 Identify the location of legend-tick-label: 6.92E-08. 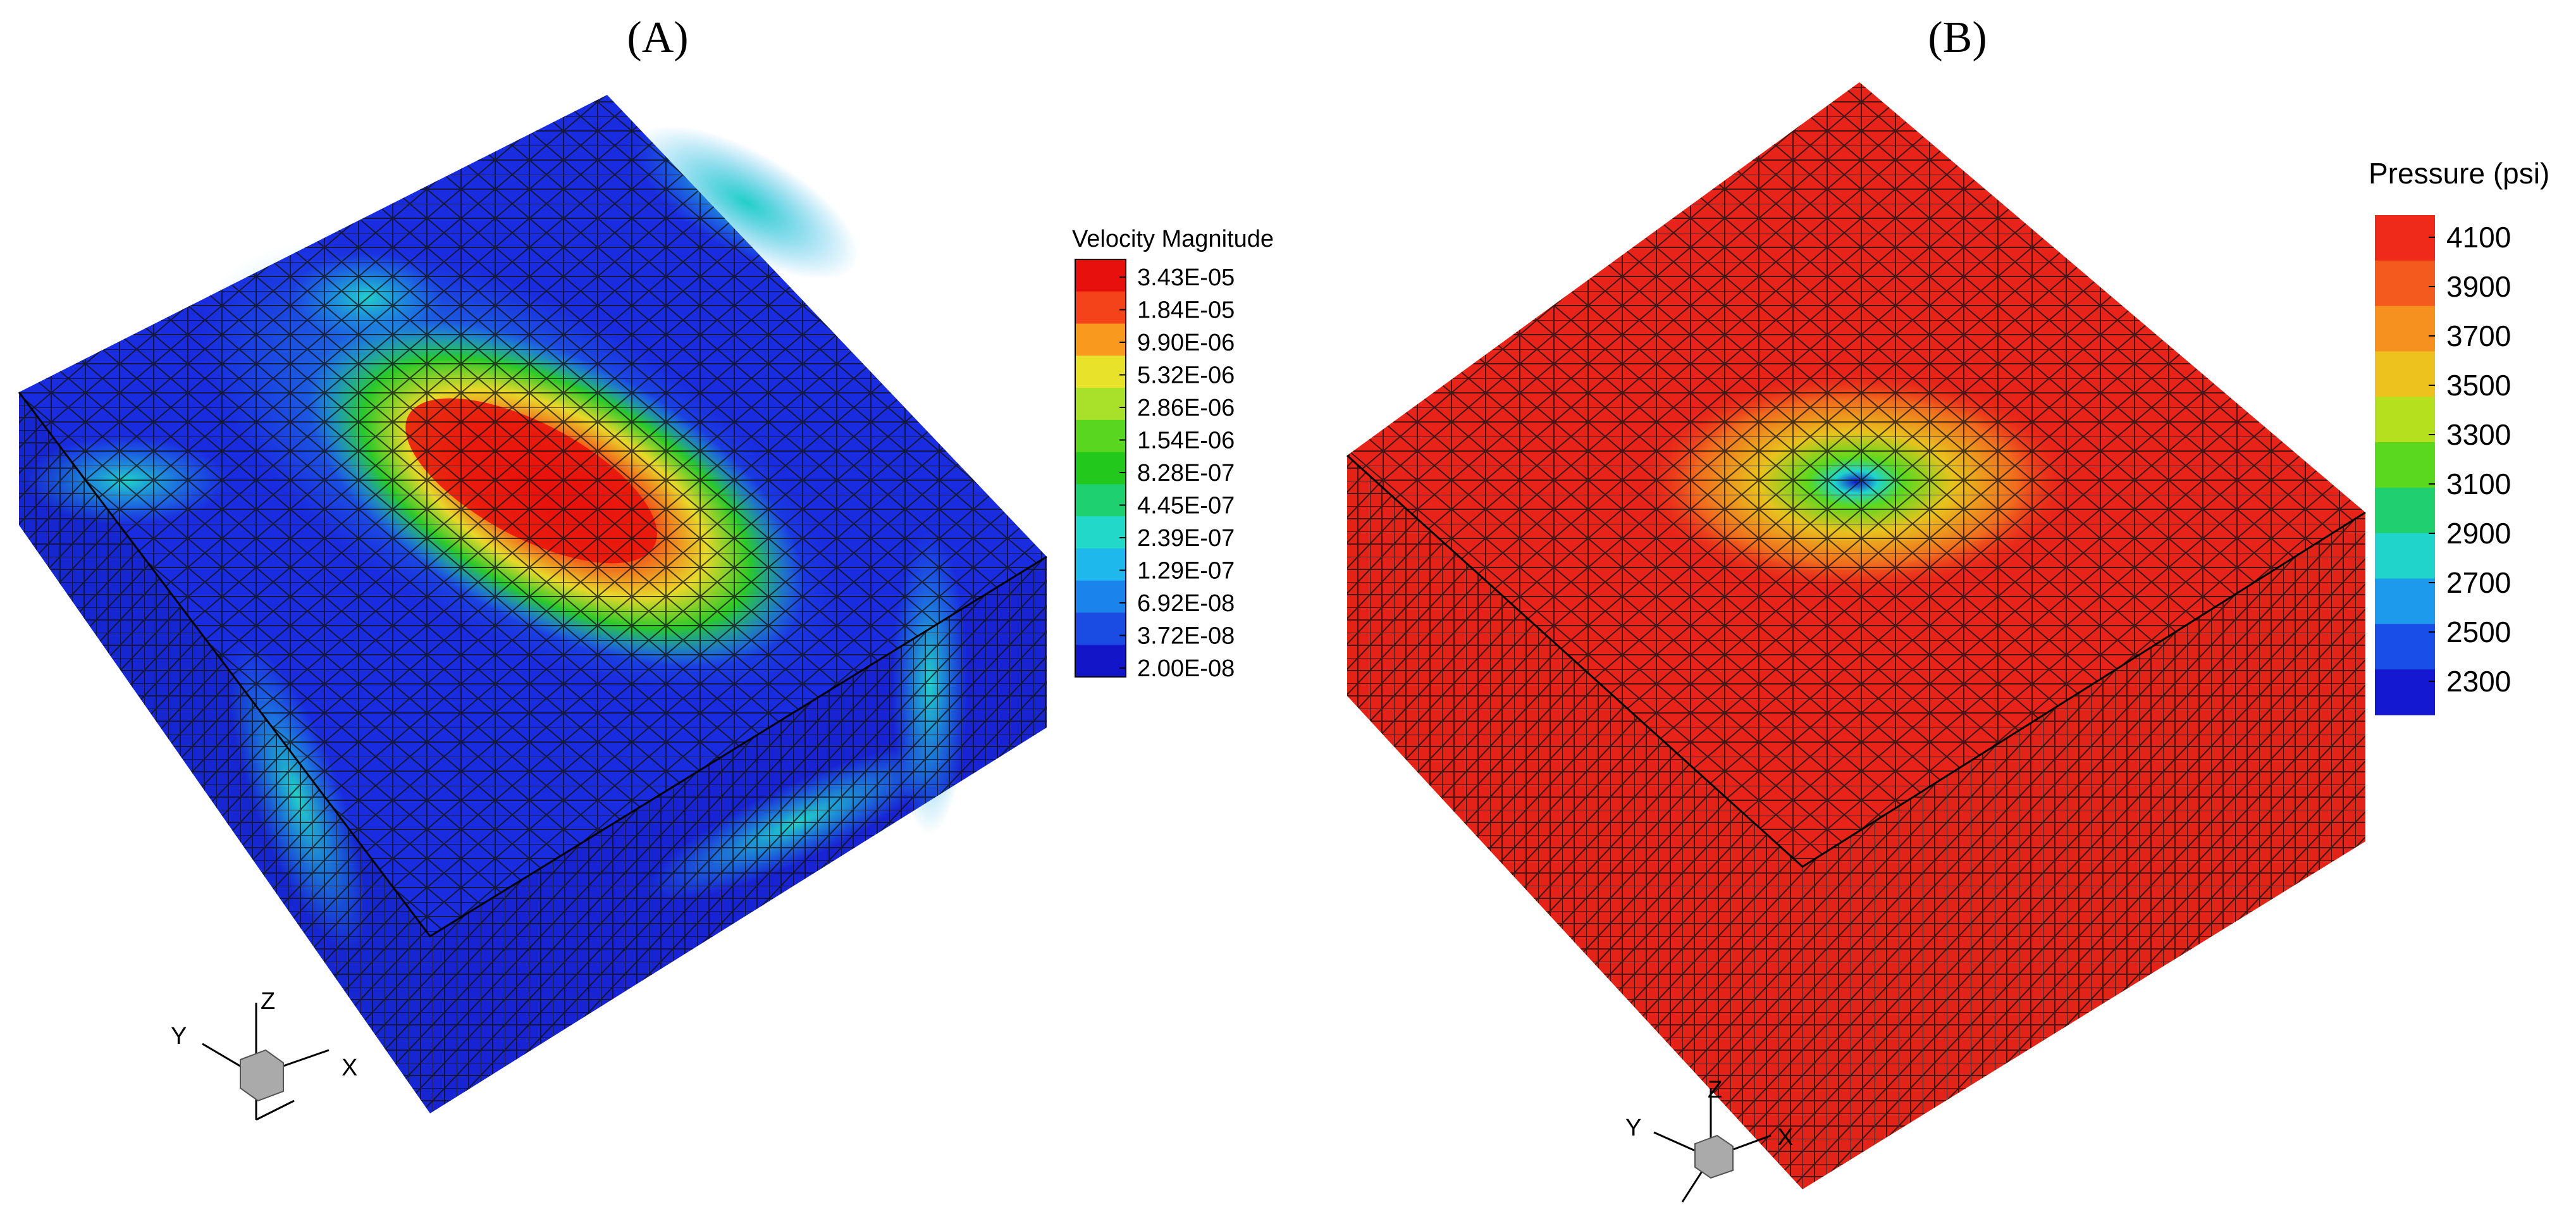
(1186, 603).